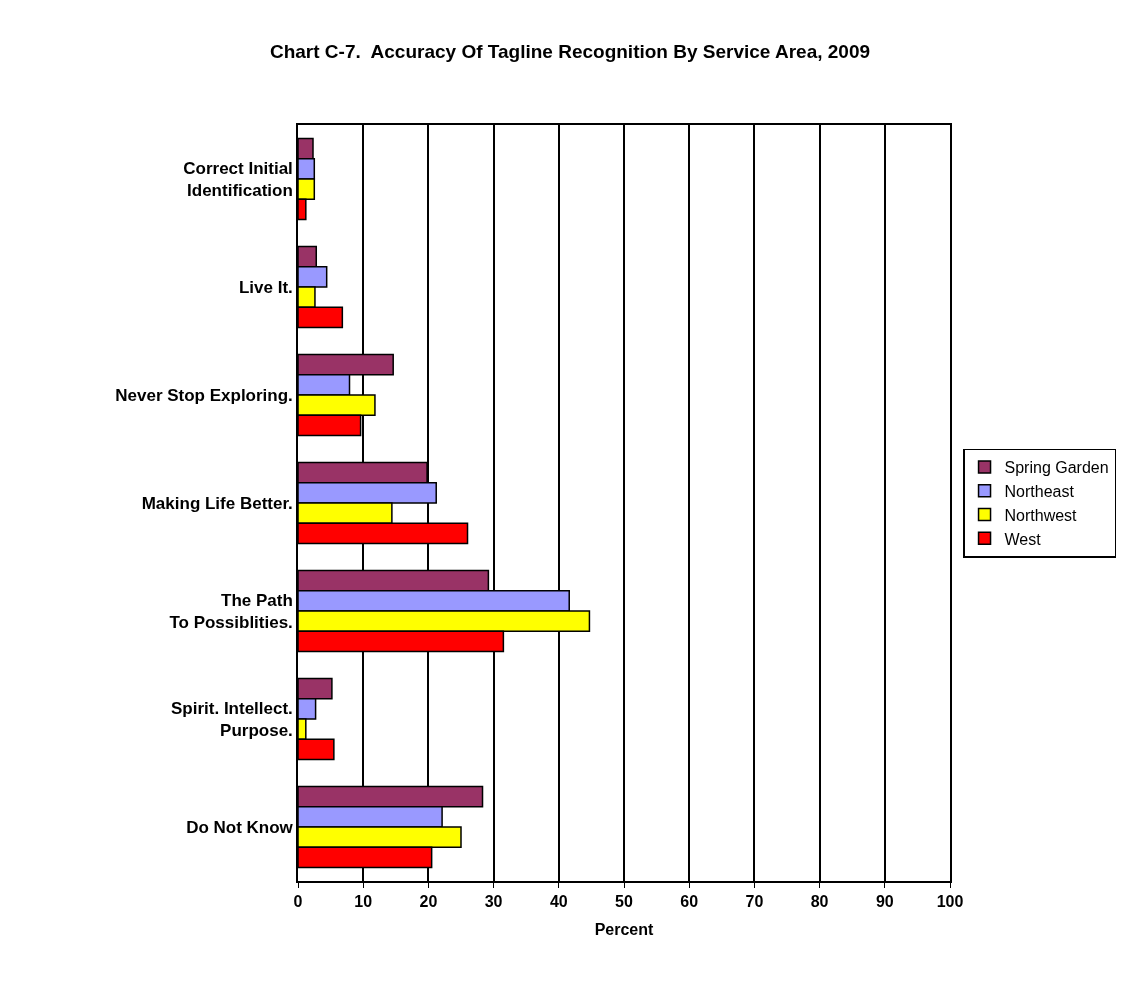  I want to click on x-axis-title: Percent, so click(624, 930).